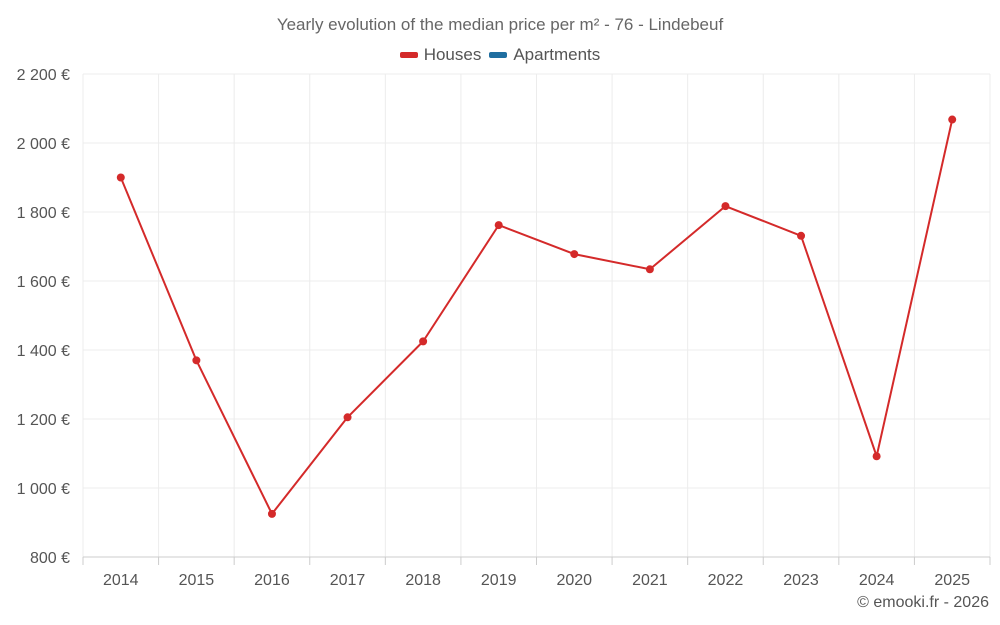  I want to click on data-point-houses-2024, so click(876, 456).